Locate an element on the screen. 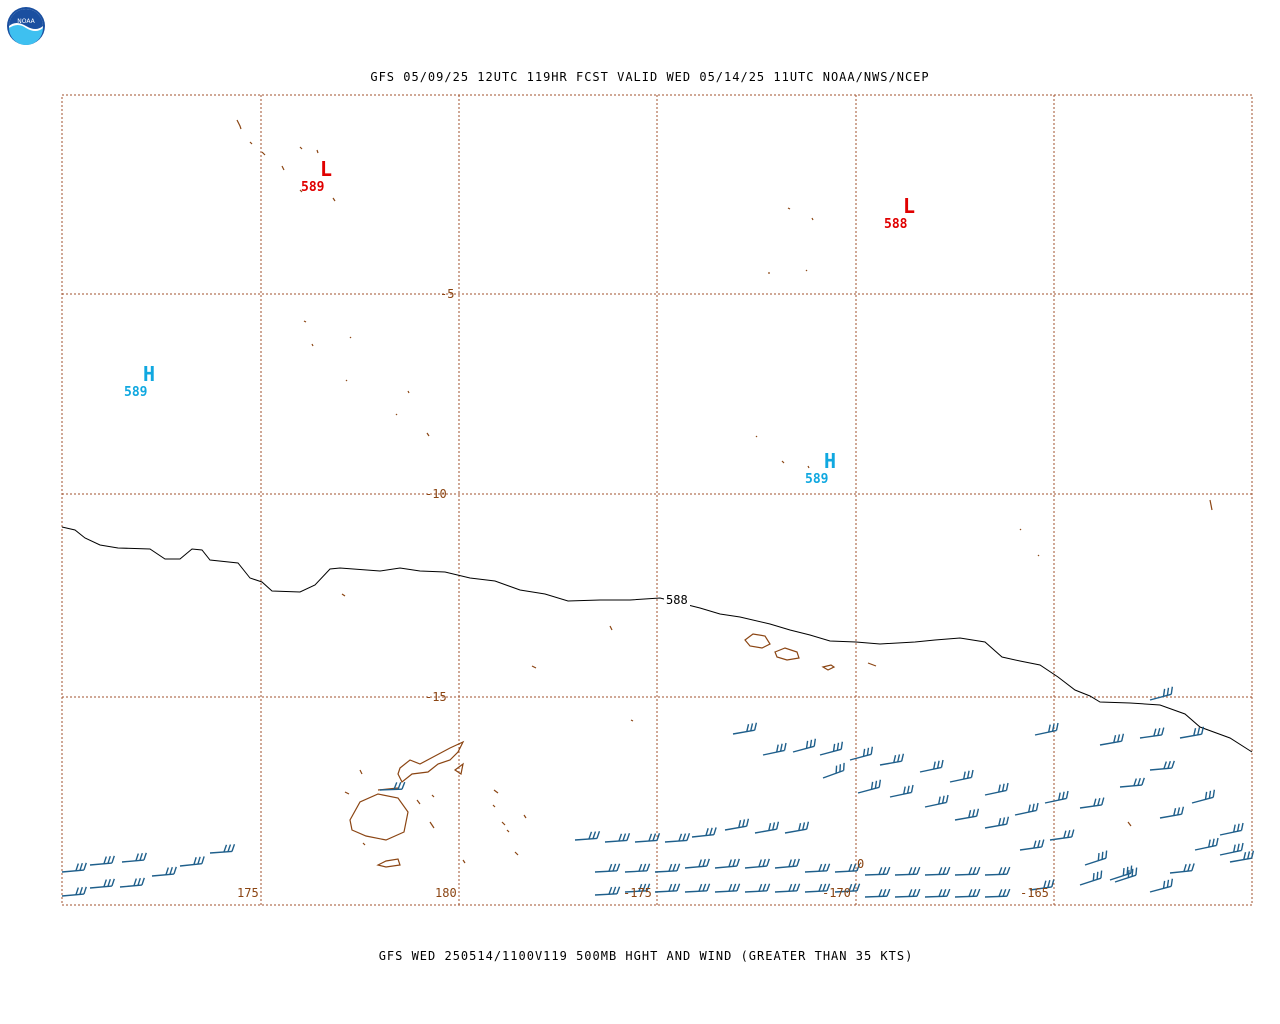  lat-label-10: -10 is located at coordinates (436, 494).